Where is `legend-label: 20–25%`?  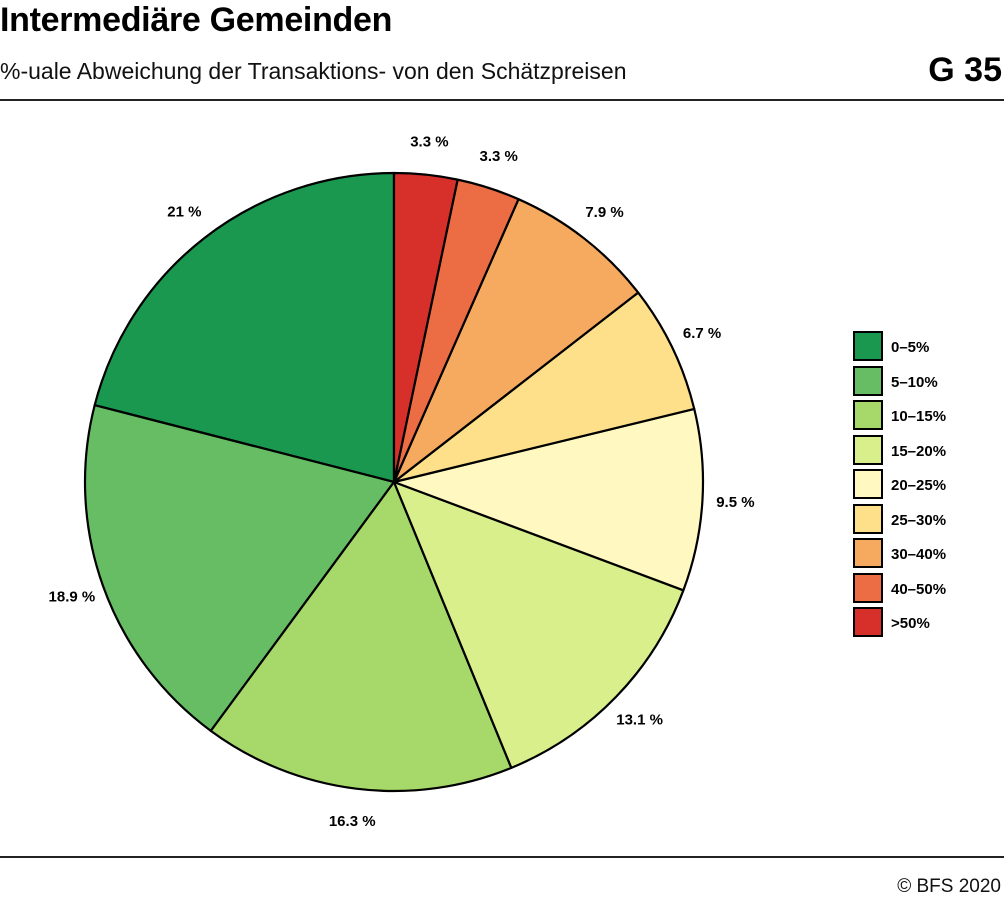
legend-label: 20–25% is located at coordinates (919, 485).